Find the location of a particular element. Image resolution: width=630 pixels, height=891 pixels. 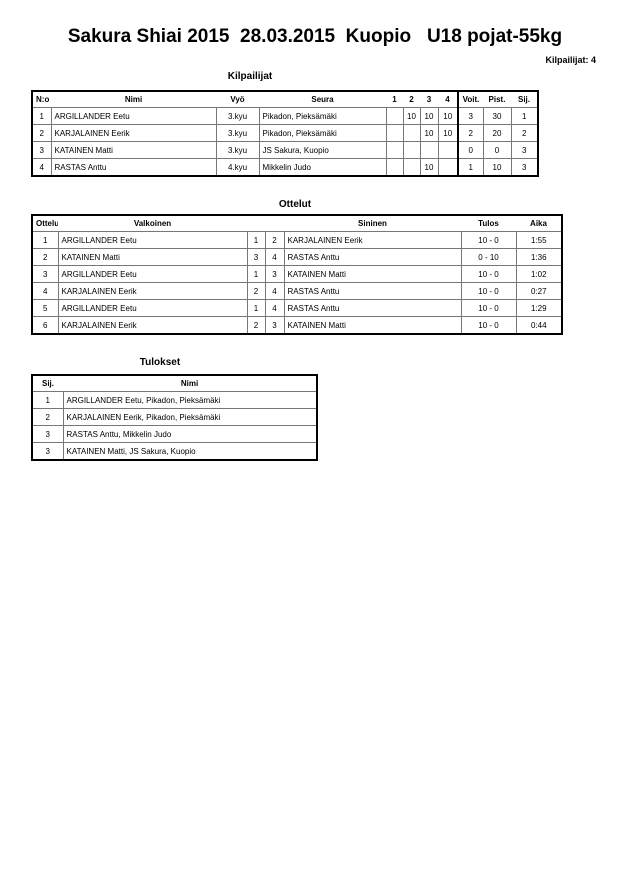

column-header: Aika is located at coordinates (538, 223).